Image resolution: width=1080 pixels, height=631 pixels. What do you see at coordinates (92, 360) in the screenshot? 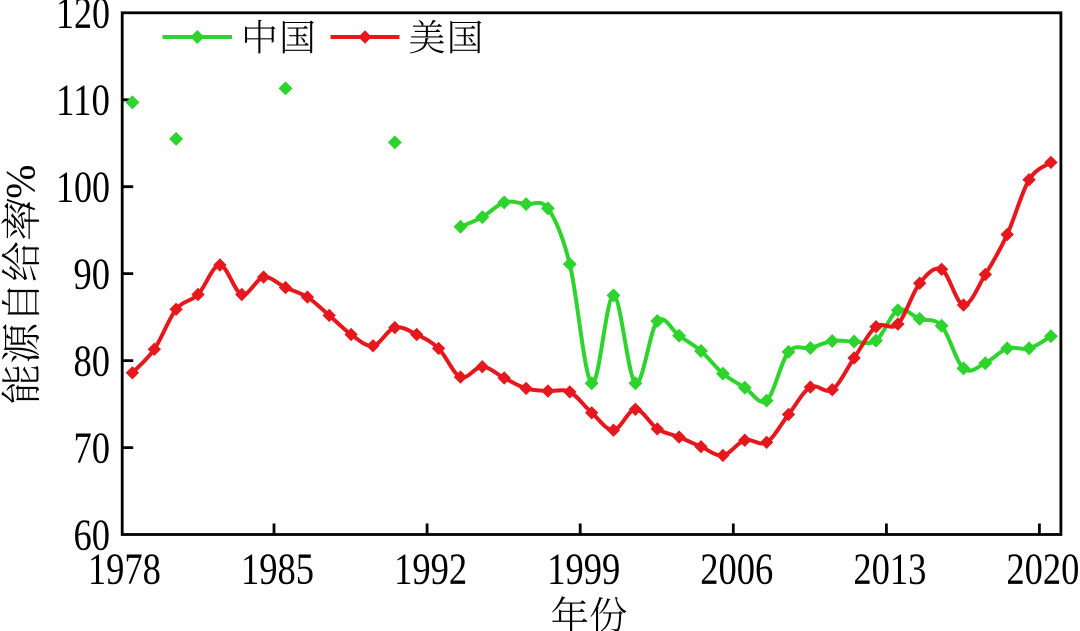
I see `svg-text: 80` at bounding box center [92, 360].